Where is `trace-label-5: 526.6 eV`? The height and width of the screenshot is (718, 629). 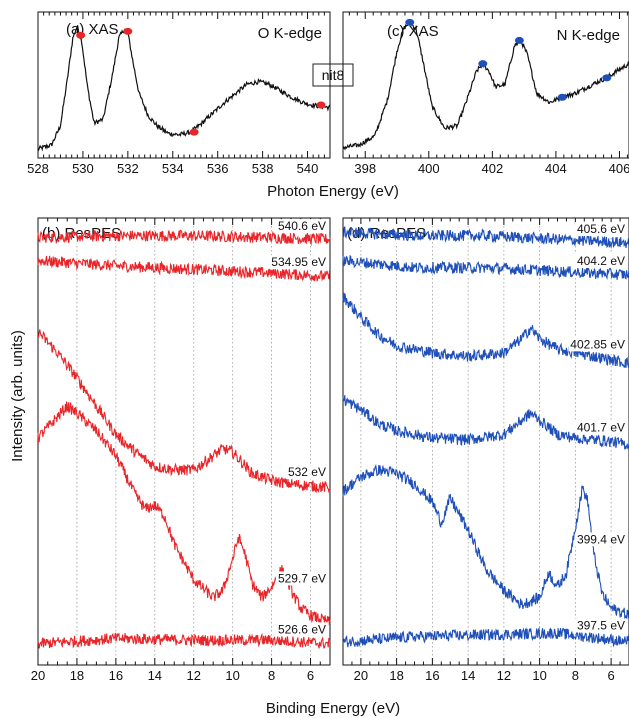 trace-label-5: 526.6 eV is located at coordinates (302, 629).